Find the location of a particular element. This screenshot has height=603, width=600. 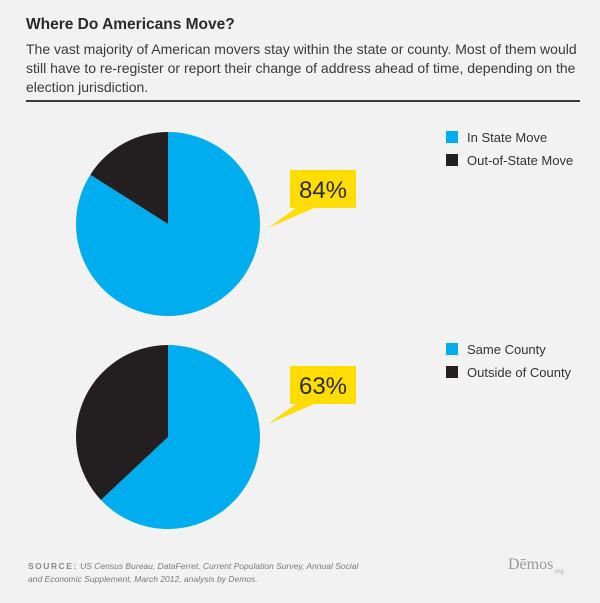

legend-label: Out-of-State Move is located at coordinates (520, 160).